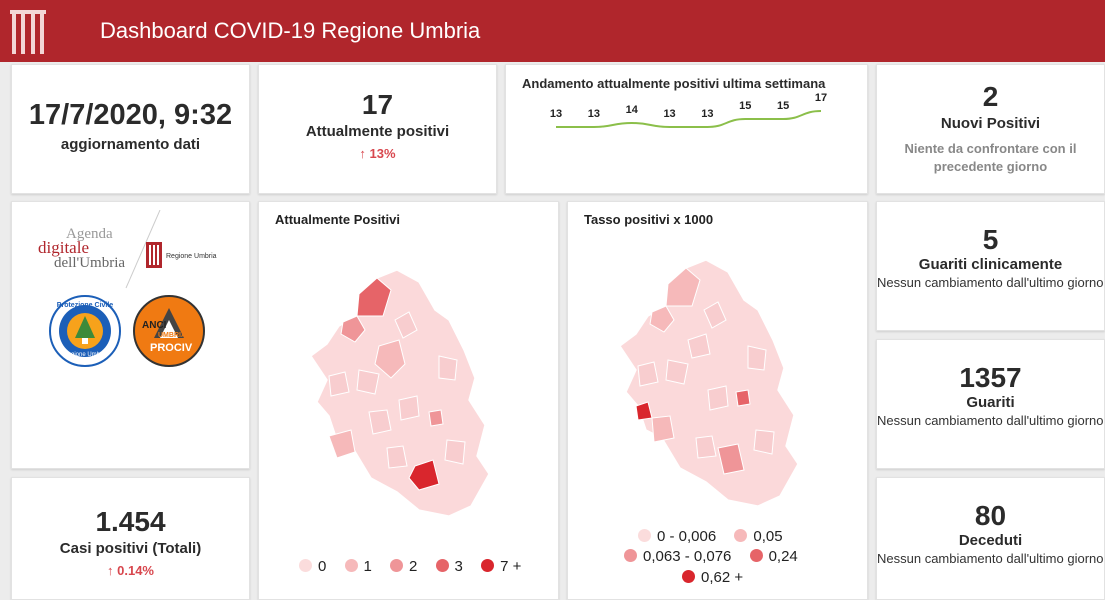  I want to click on deceased-label: Deceduti, so click(990, 540).